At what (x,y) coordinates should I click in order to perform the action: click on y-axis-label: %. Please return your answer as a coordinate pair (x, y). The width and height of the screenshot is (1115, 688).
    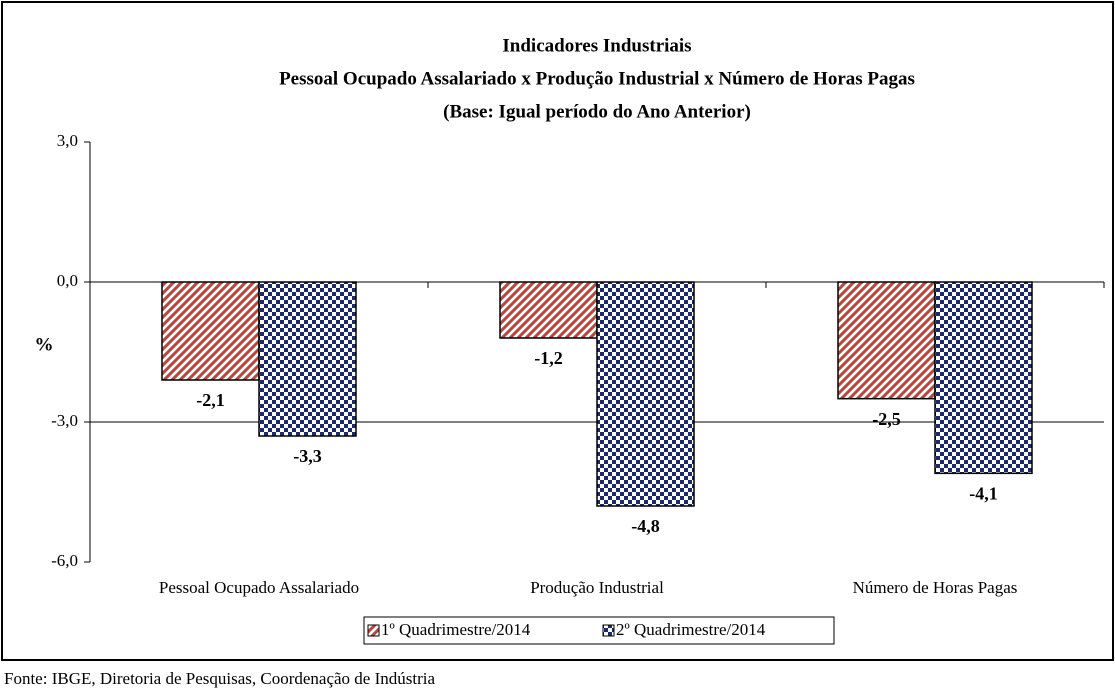
    Looking at the image, I should click on (44, 344).